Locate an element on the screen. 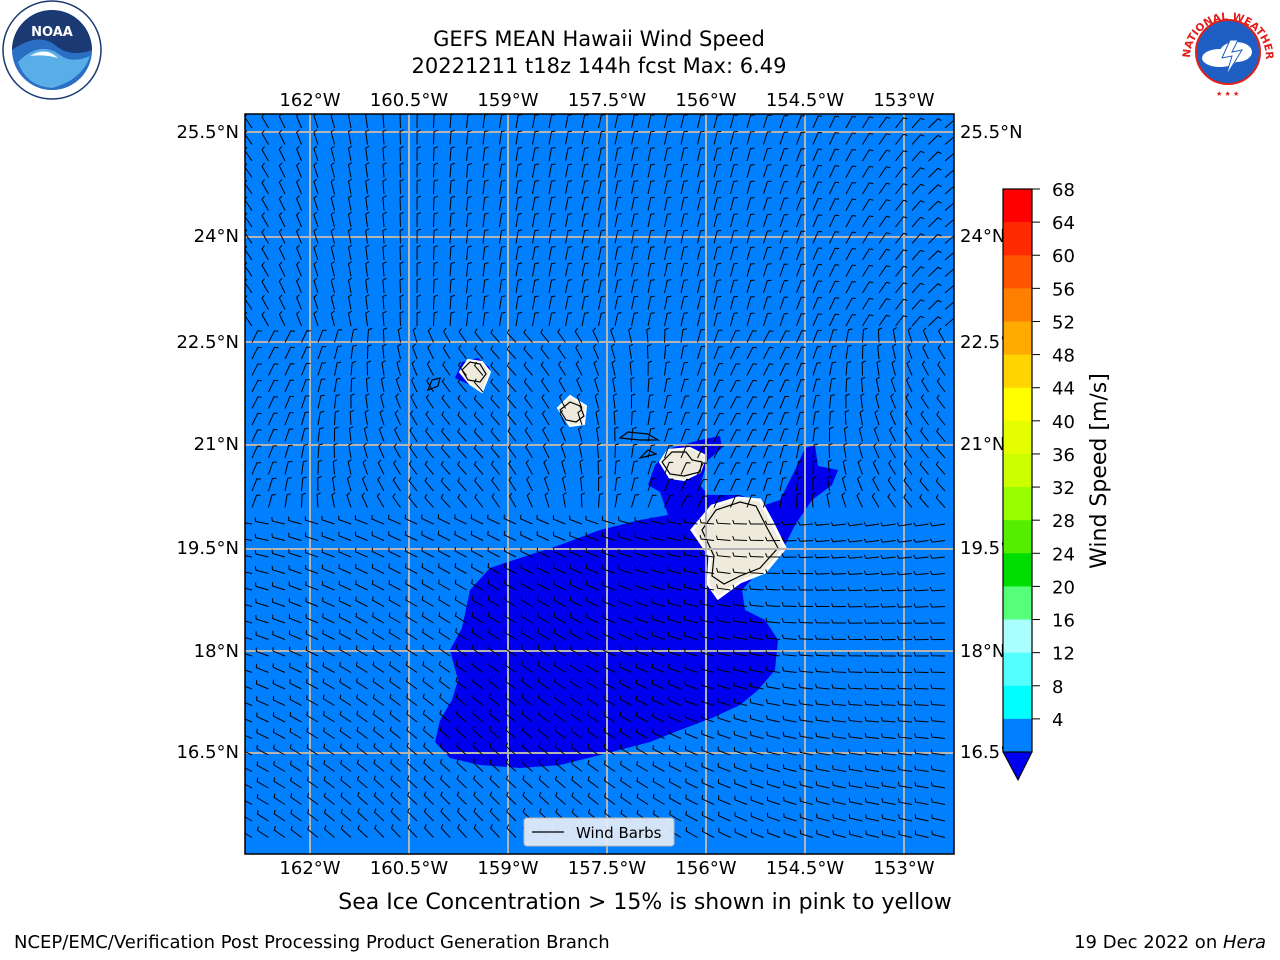  title-line-2: 20221211 t18z 144h fcst Max: 6.49 is located at coordinates (599, 66).